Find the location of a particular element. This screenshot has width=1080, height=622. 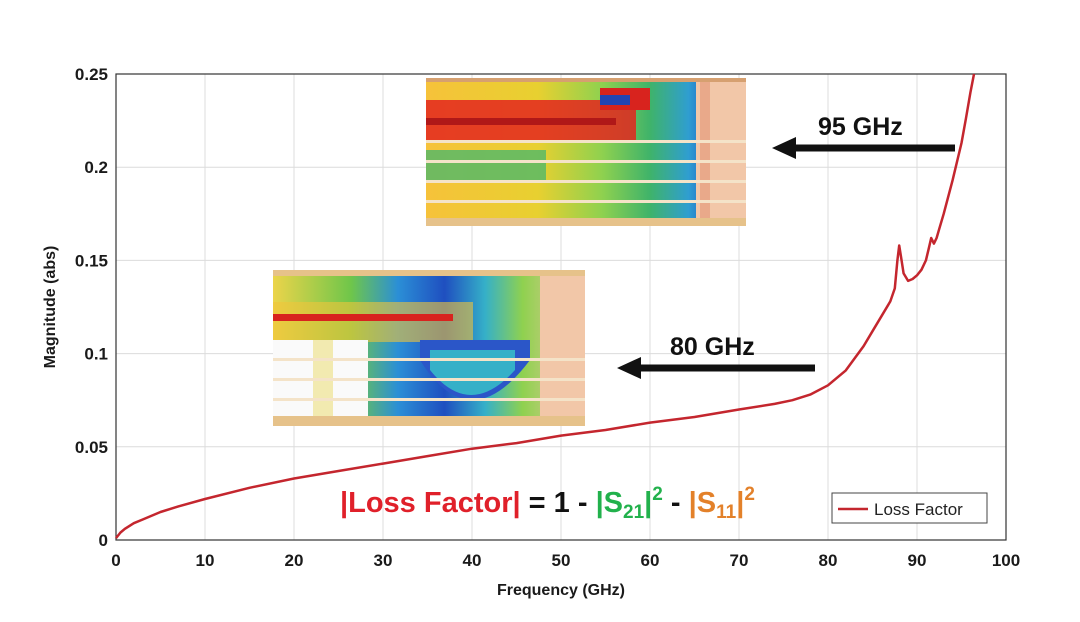

formula-eq: = 1 - is located at coordinates (558, 503).